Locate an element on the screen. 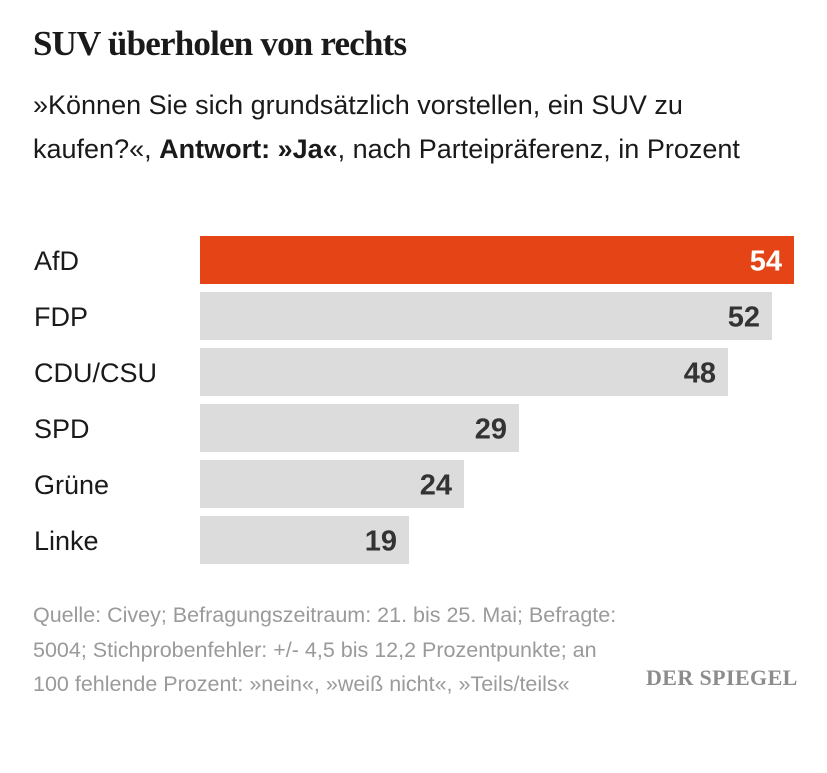 The height and width of the screenshot is (773, 827). chart-title: SUV überholen von rechts is located at coordinates (220, 43).